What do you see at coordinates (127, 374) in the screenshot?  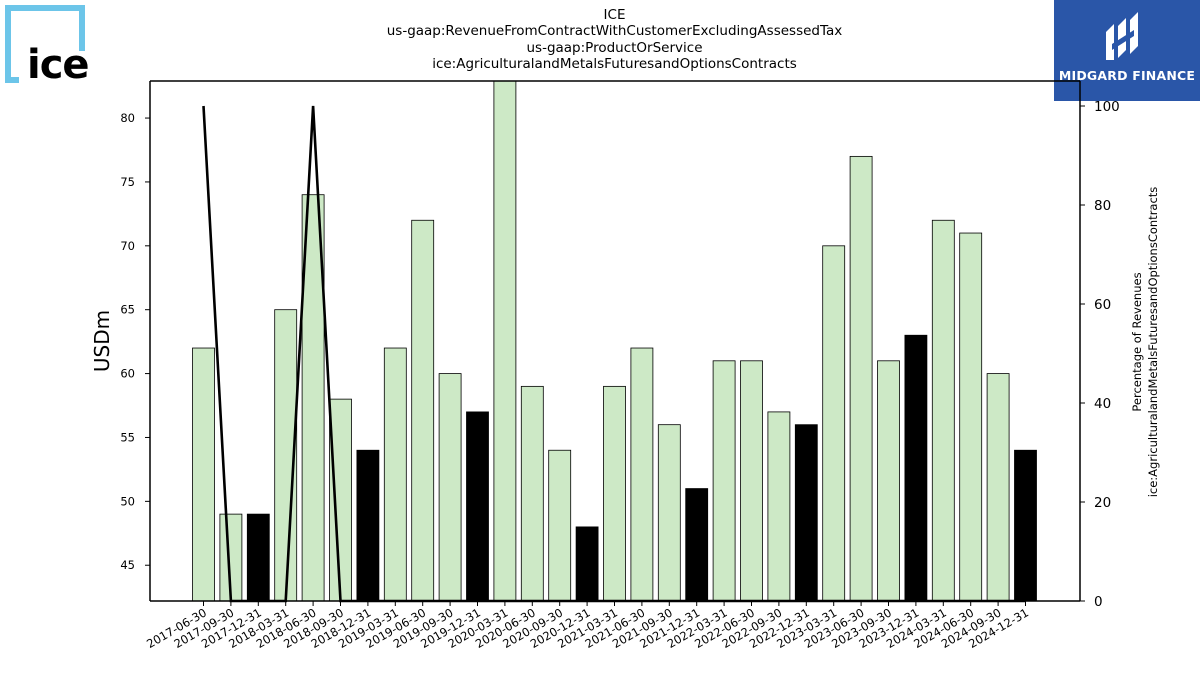 I see `y-tick-label-60: 60` at bounding box center [127, 374].